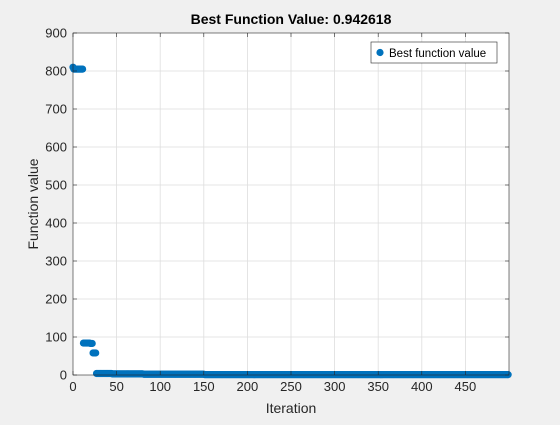  Describe the element at coordinates (378, 386) in the screenshot. I see `x-tick-label: 350` at that location.